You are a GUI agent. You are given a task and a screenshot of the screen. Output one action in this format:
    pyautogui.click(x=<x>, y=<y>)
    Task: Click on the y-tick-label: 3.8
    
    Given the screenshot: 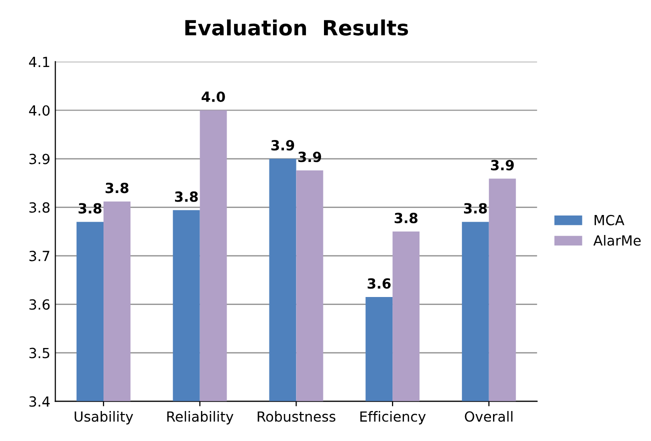 What is the action you would take?
    pyautogui.click(x=39, y=207)
    